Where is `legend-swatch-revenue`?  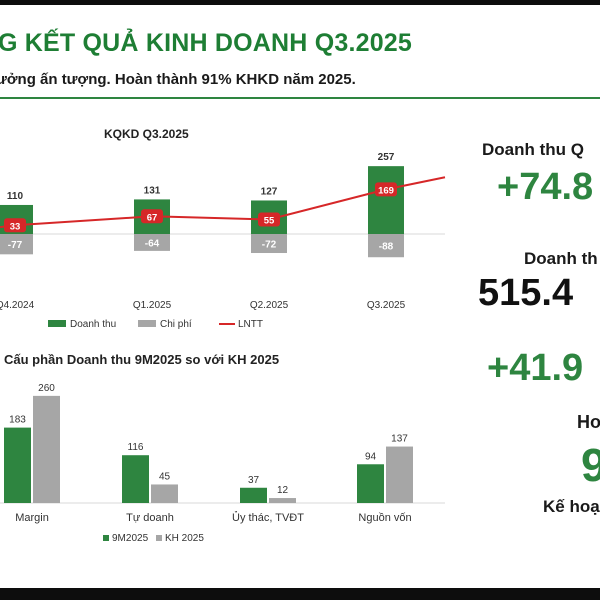 legend-swatch-revenue is located at coordinates (57, 323).